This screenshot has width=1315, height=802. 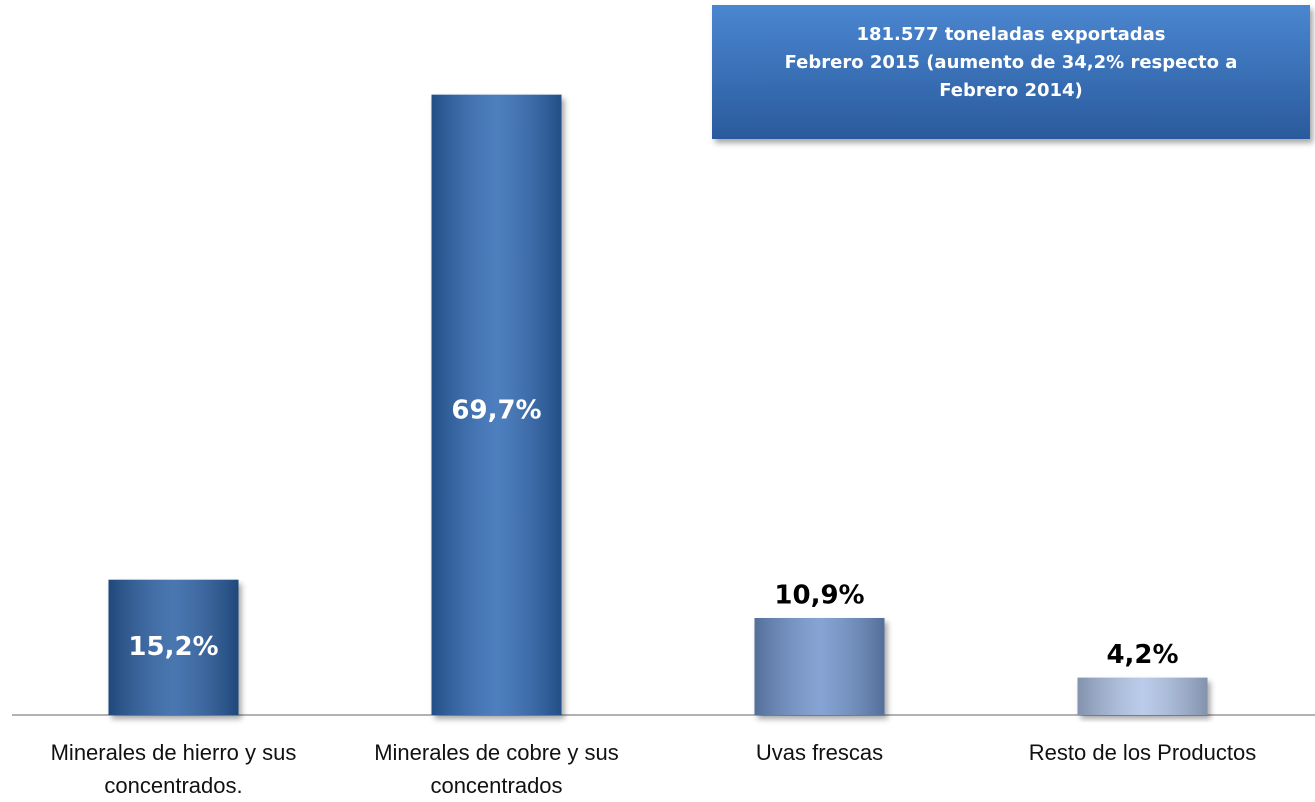 What do you see at coordinates (1010, 34) in the screenshot?
I see `annotation-text: 181.577 toneladas exportadas` at bounding box center [1010, 34].